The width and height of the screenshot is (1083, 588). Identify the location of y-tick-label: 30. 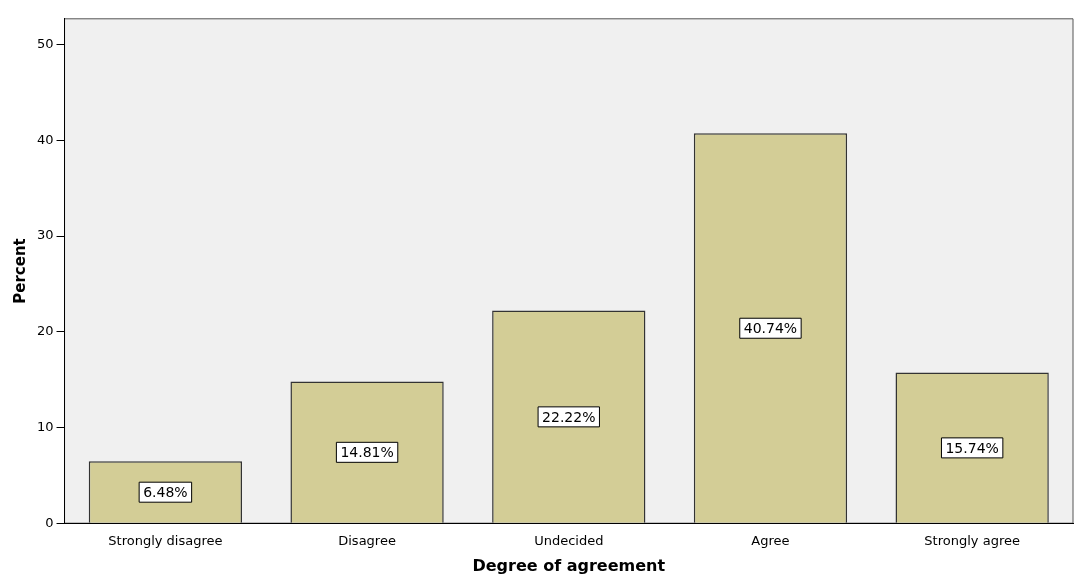
(45, 235).